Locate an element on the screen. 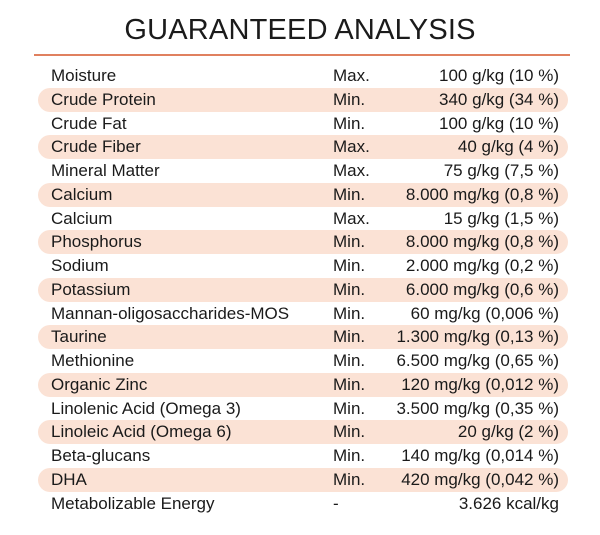 This screenshot has width=600, height=535. table-row: Methionine Min. 6.500 mg/kg (0,65 %) is located at coordinates (303, 361).